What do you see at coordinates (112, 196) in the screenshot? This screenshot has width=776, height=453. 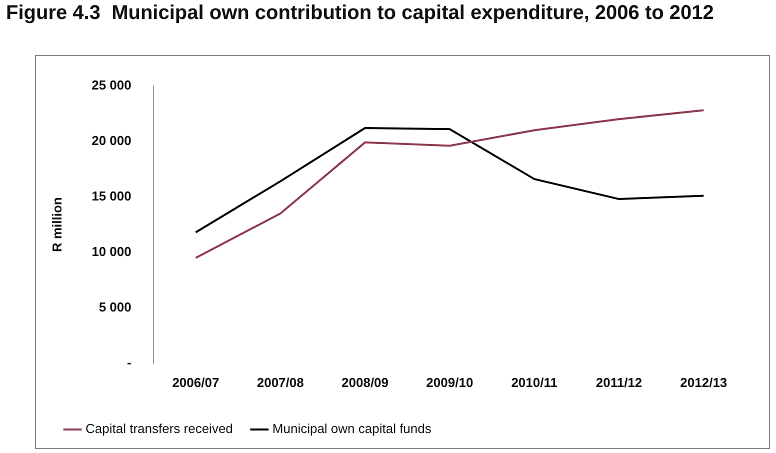 I see `y-tick-label: 15 000` at bounding box center [112, 196].